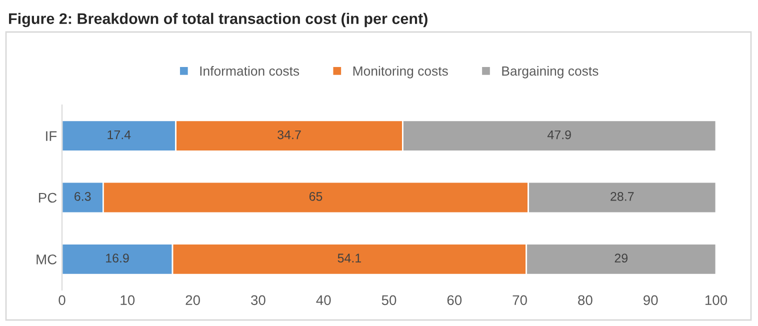 Image resolution: width=758 pixels, height=326 pixels. Describe the element at coordinates (218, 20) in the screenshot. I see `chart-title: Figure 2: Breakdown of total transaction cost (in per cent)` at that location.